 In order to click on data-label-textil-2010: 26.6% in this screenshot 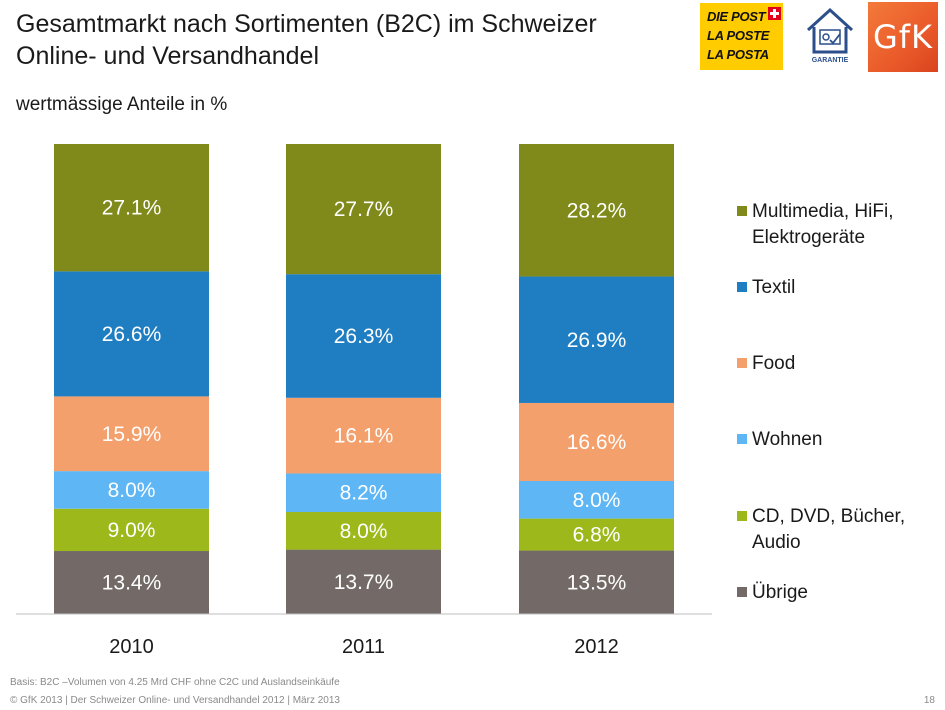, I will do `click(132, 334)`.